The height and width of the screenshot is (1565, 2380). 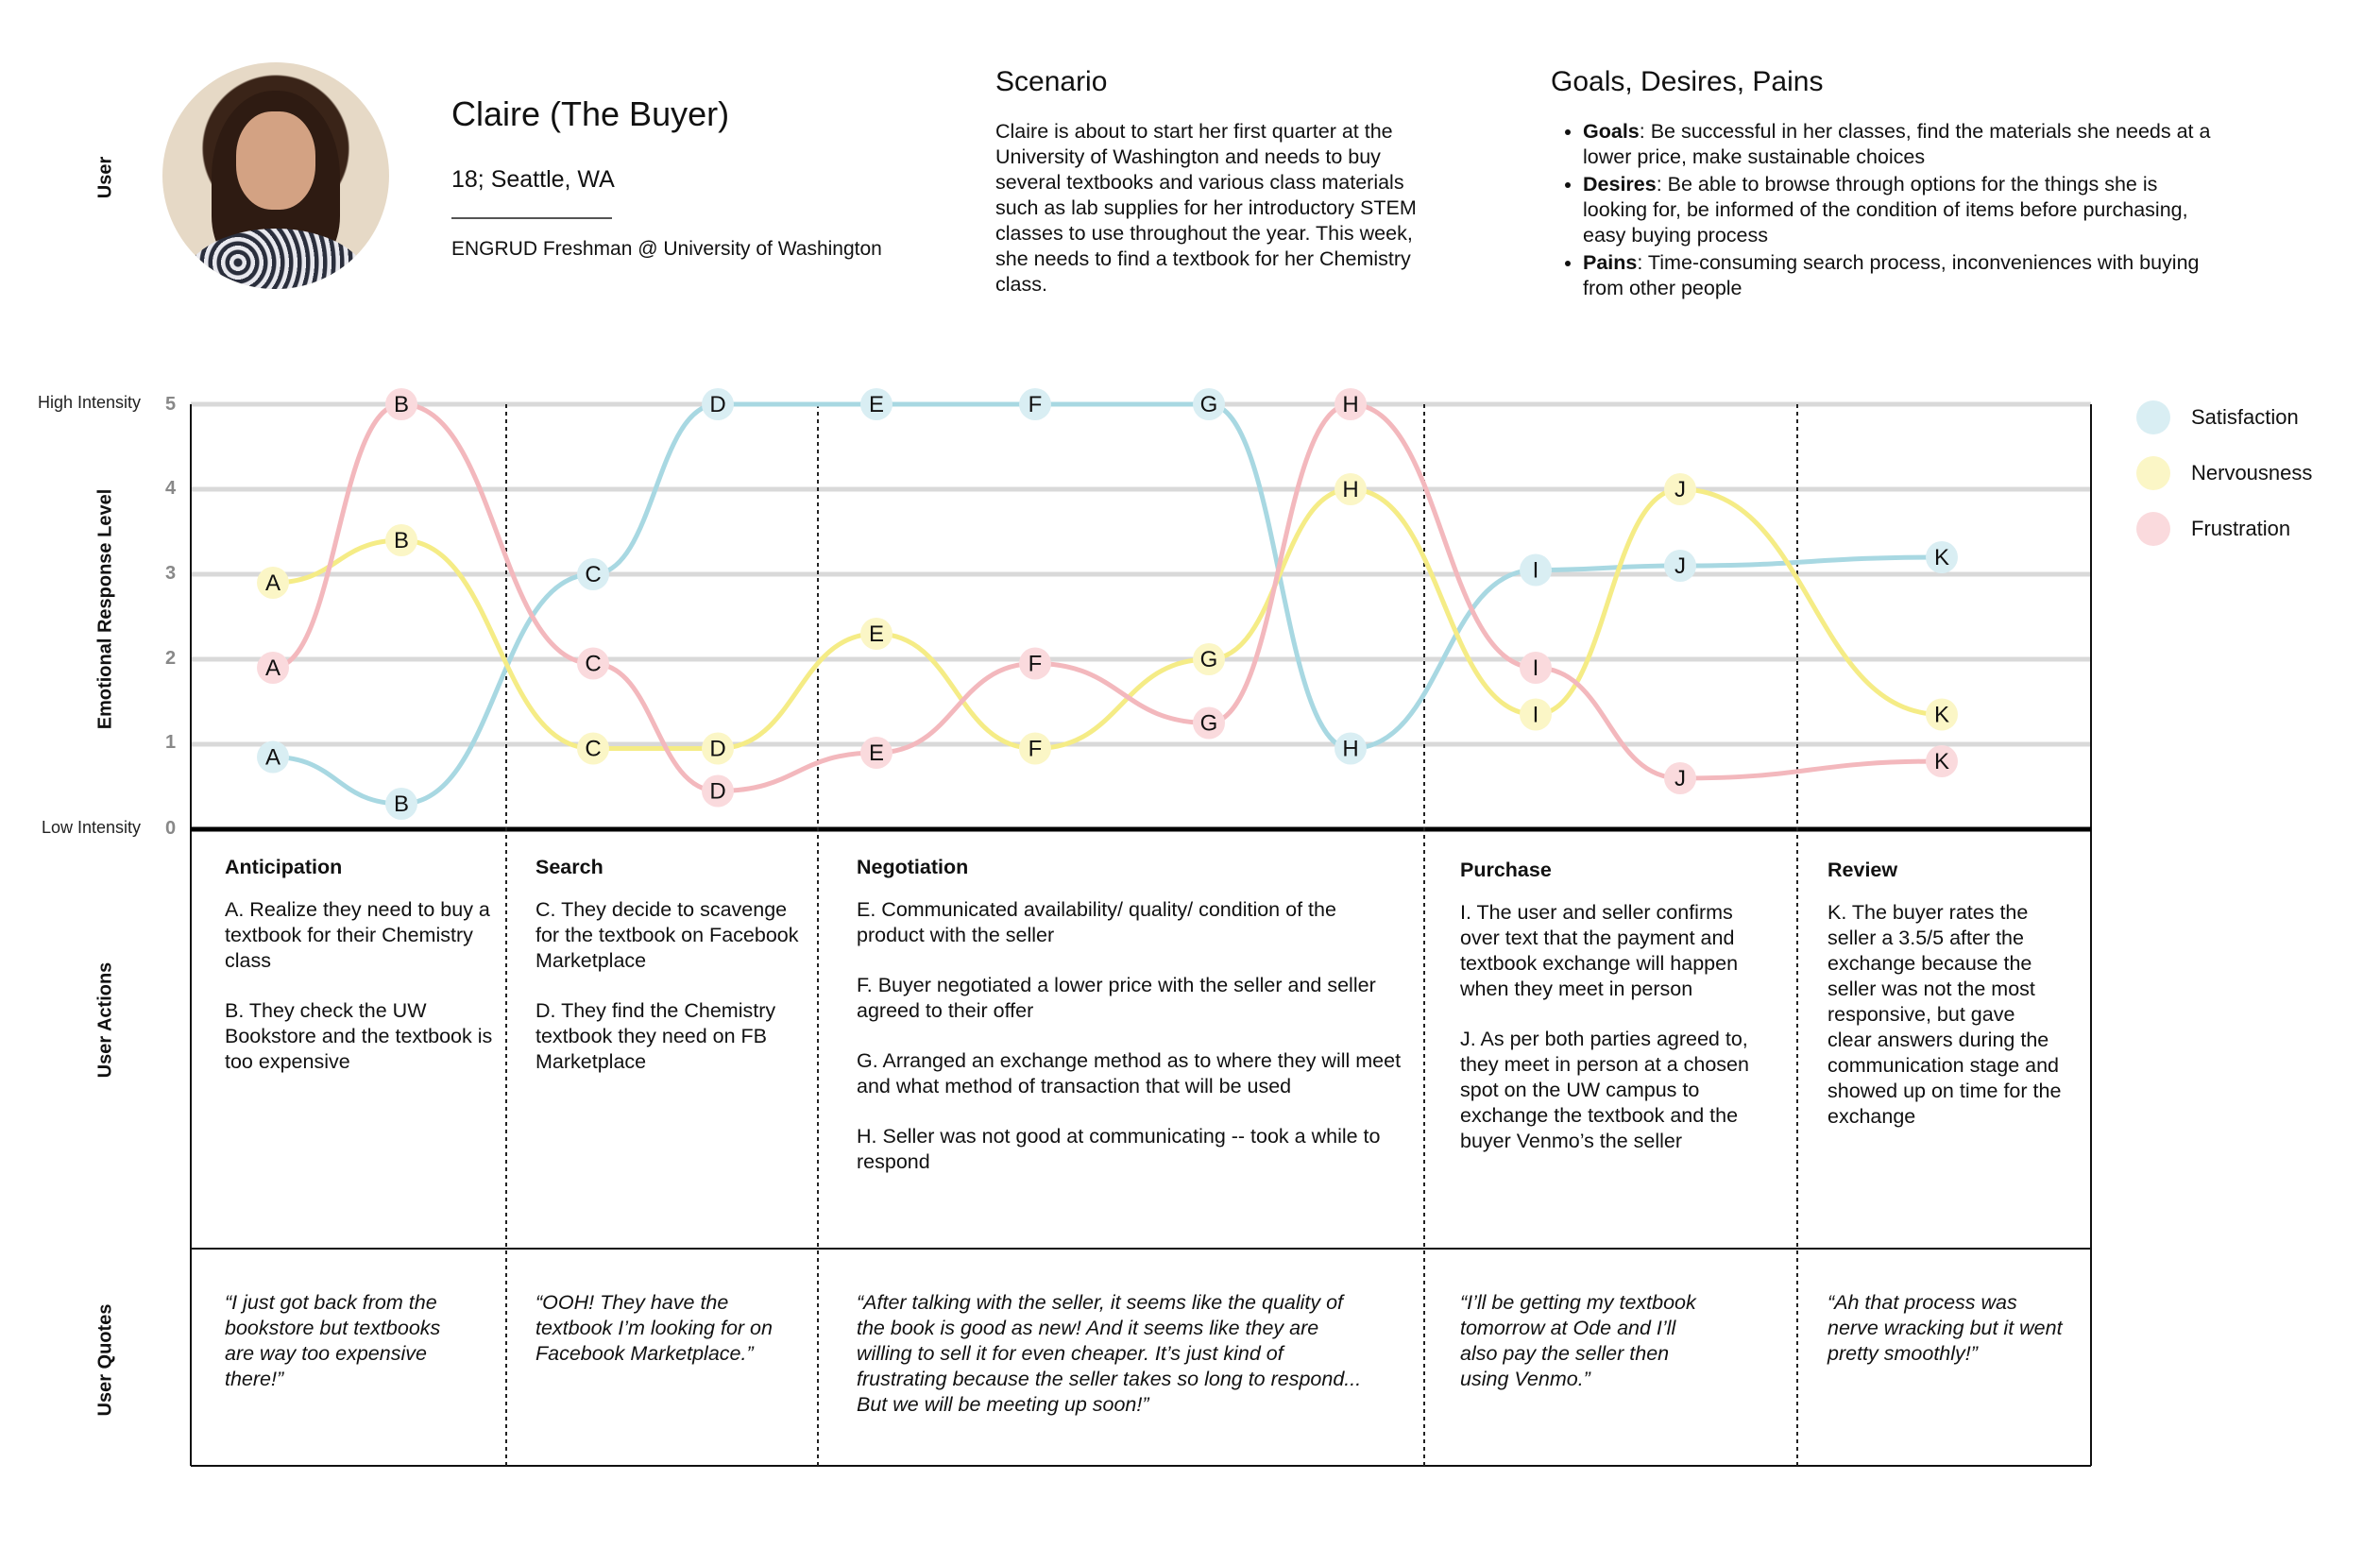 What do you see at coordinates (2153, 529) in the screenshot?
I see `legend-frustration-swatch` at bounding box center [2153, 529].